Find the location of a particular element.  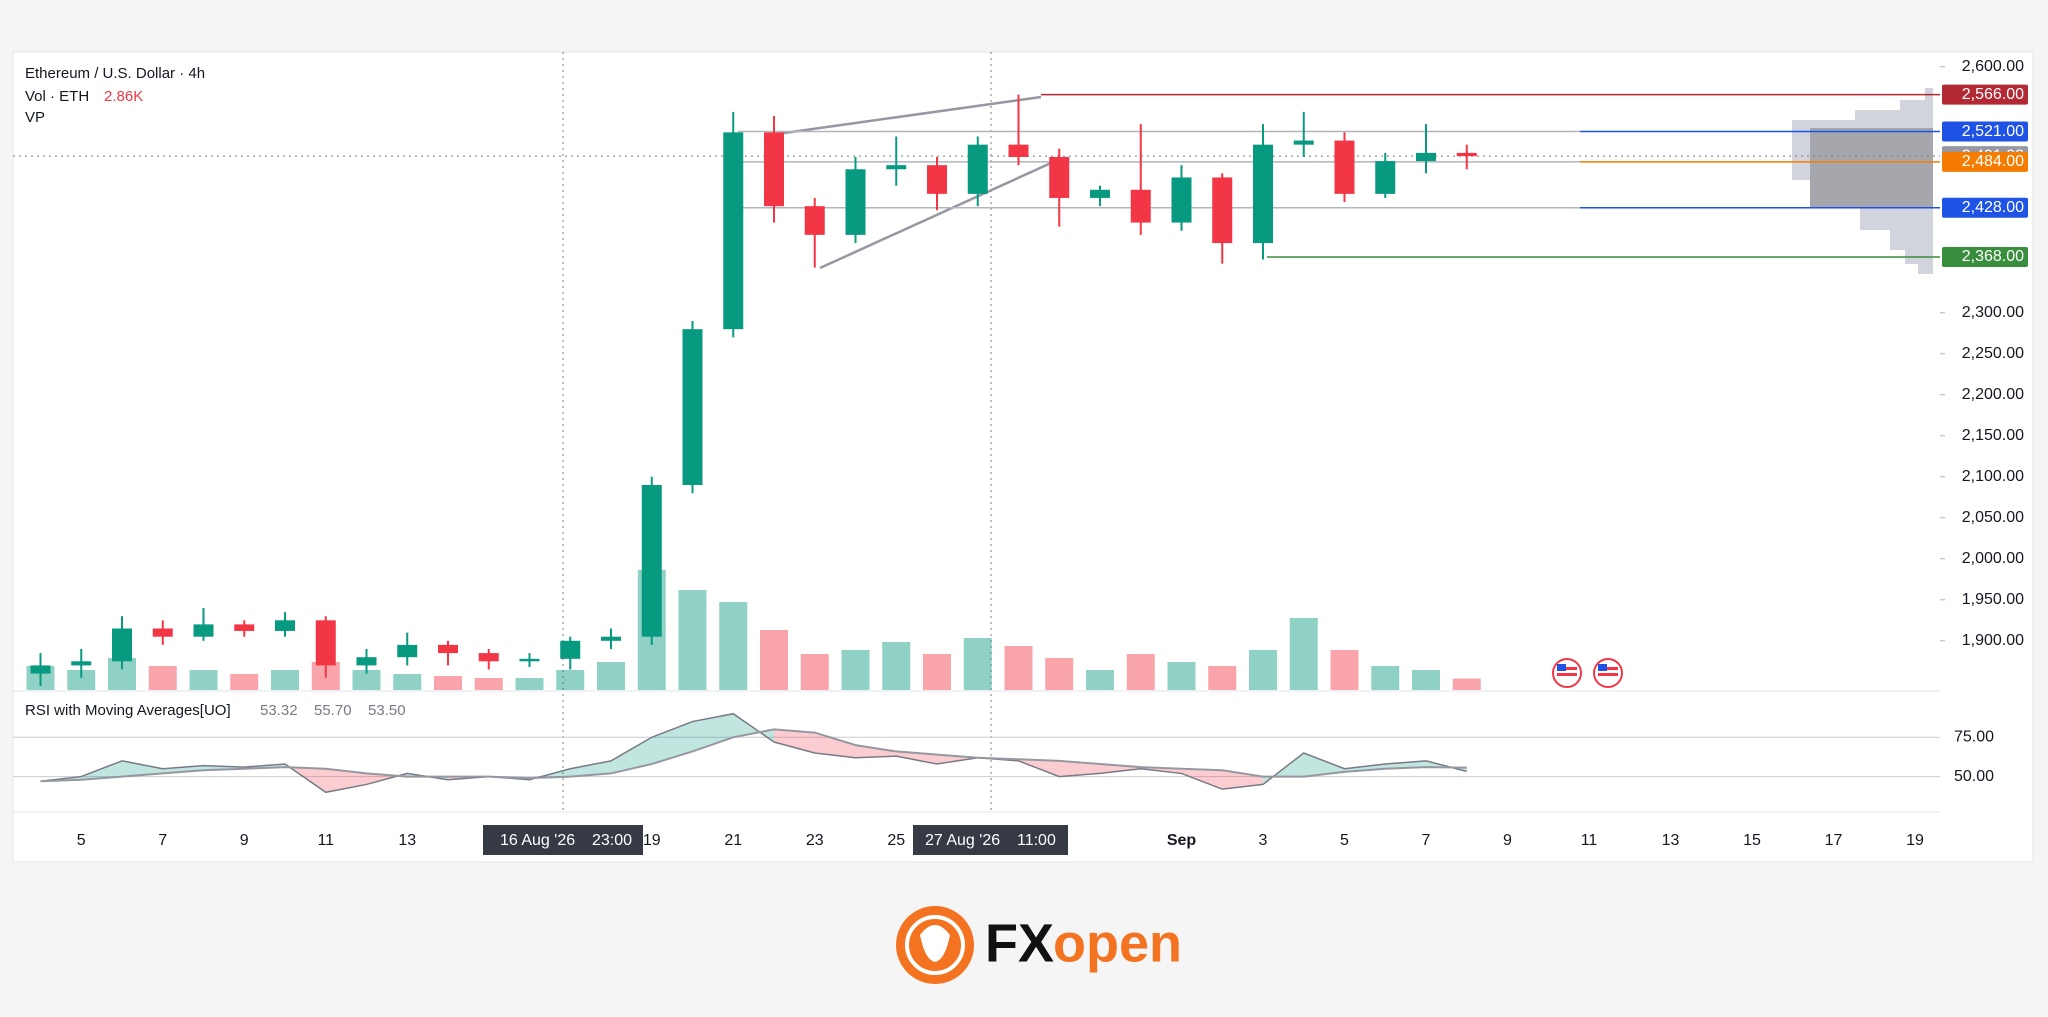

x-tick-label: 25 is located at coordinates (896, 840).